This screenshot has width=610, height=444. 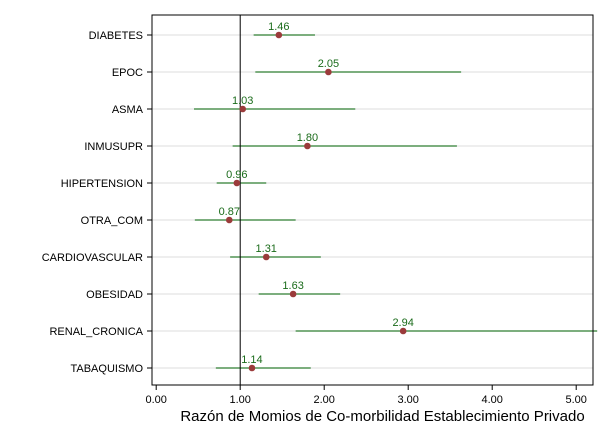 What do you see at coordinates (96, 332) in the screenshot?
I see `category-label: RENAL_CRONICA` at bounding box center [96, 332].